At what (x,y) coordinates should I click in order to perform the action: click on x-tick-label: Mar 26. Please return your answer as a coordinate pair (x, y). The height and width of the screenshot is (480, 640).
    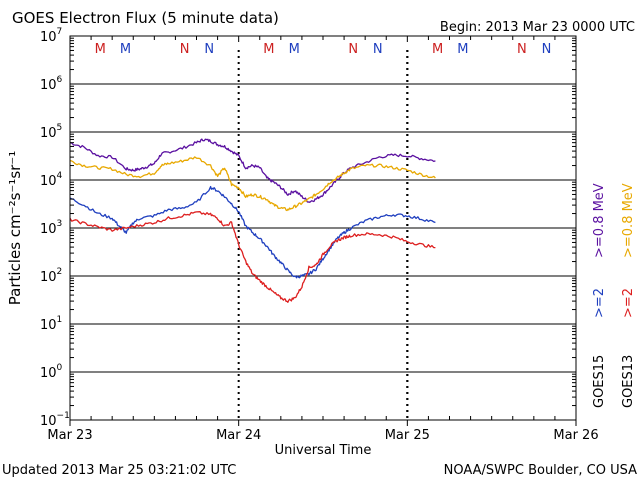
    Looking at the image, I should click on (575, 435).